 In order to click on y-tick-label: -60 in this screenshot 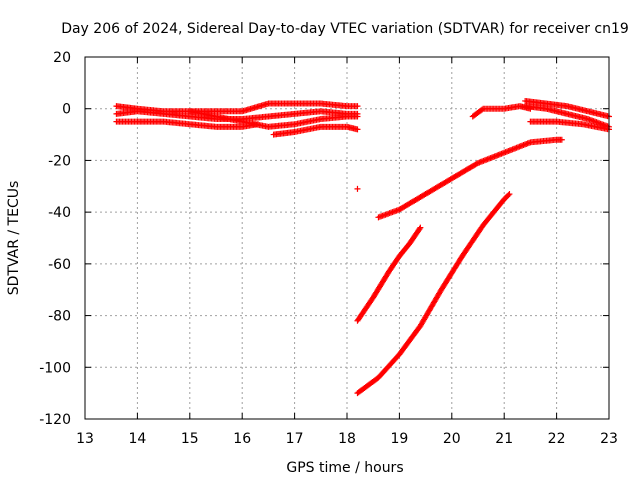, I will do `click(59, 265)`.